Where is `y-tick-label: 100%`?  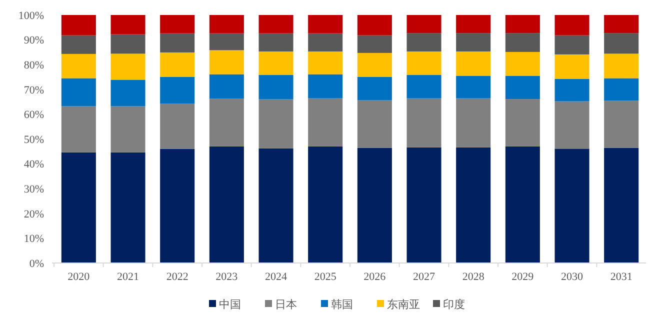
y-tick-label: 100% is located at coordinates (31, 16).